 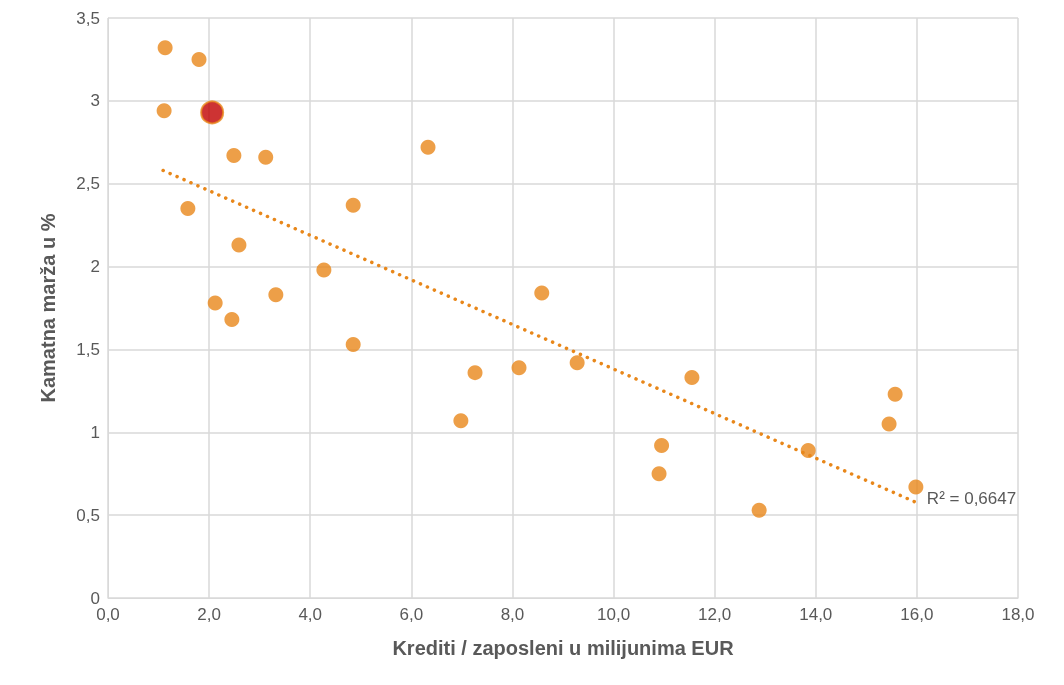 I want to click on y-tick-label: 3, so click(x=95, y=101).